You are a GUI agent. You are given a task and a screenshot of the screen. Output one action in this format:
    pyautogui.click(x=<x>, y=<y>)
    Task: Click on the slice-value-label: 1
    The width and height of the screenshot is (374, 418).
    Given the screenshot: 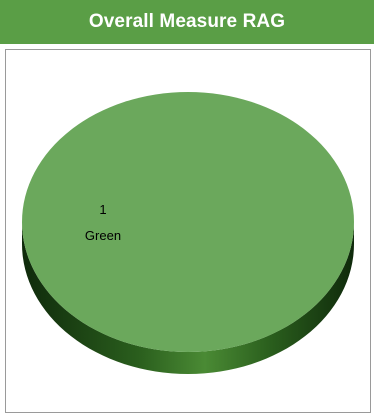 What is the action you would take?
    pyautogui.click(x=102, y=209)
    